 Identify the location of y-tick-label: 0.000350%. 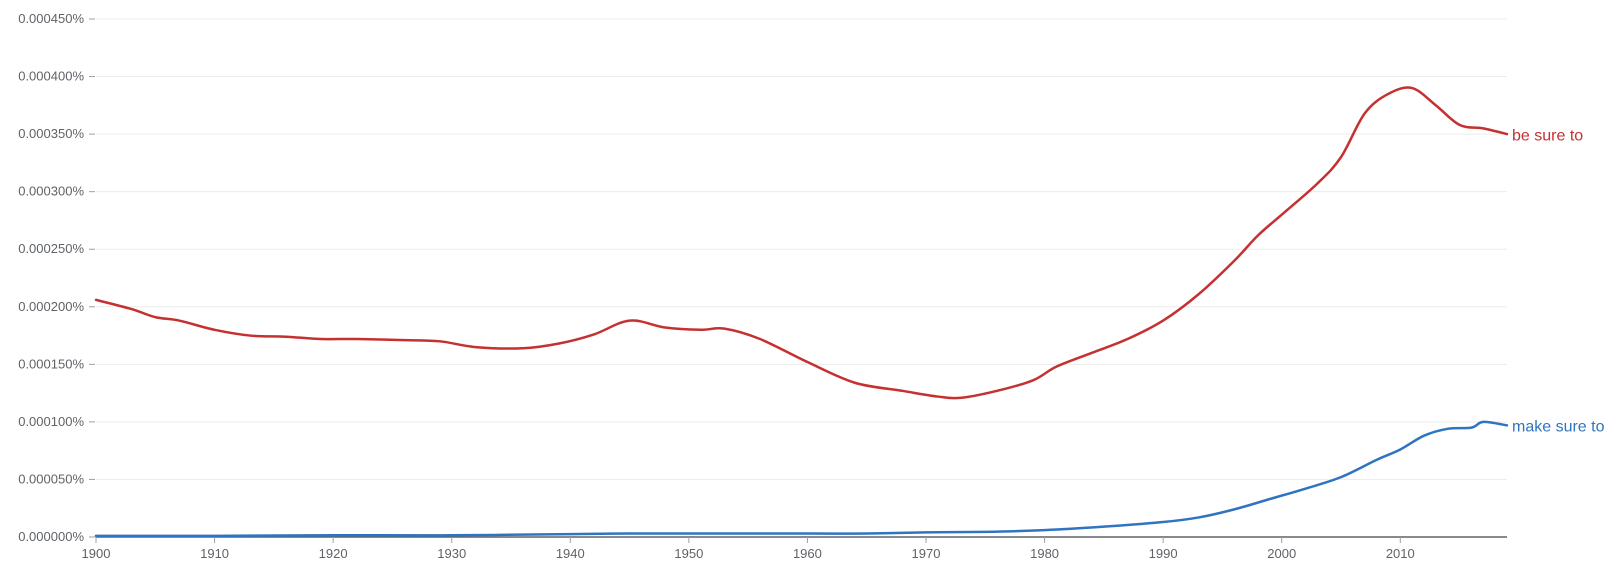
(51, 133).